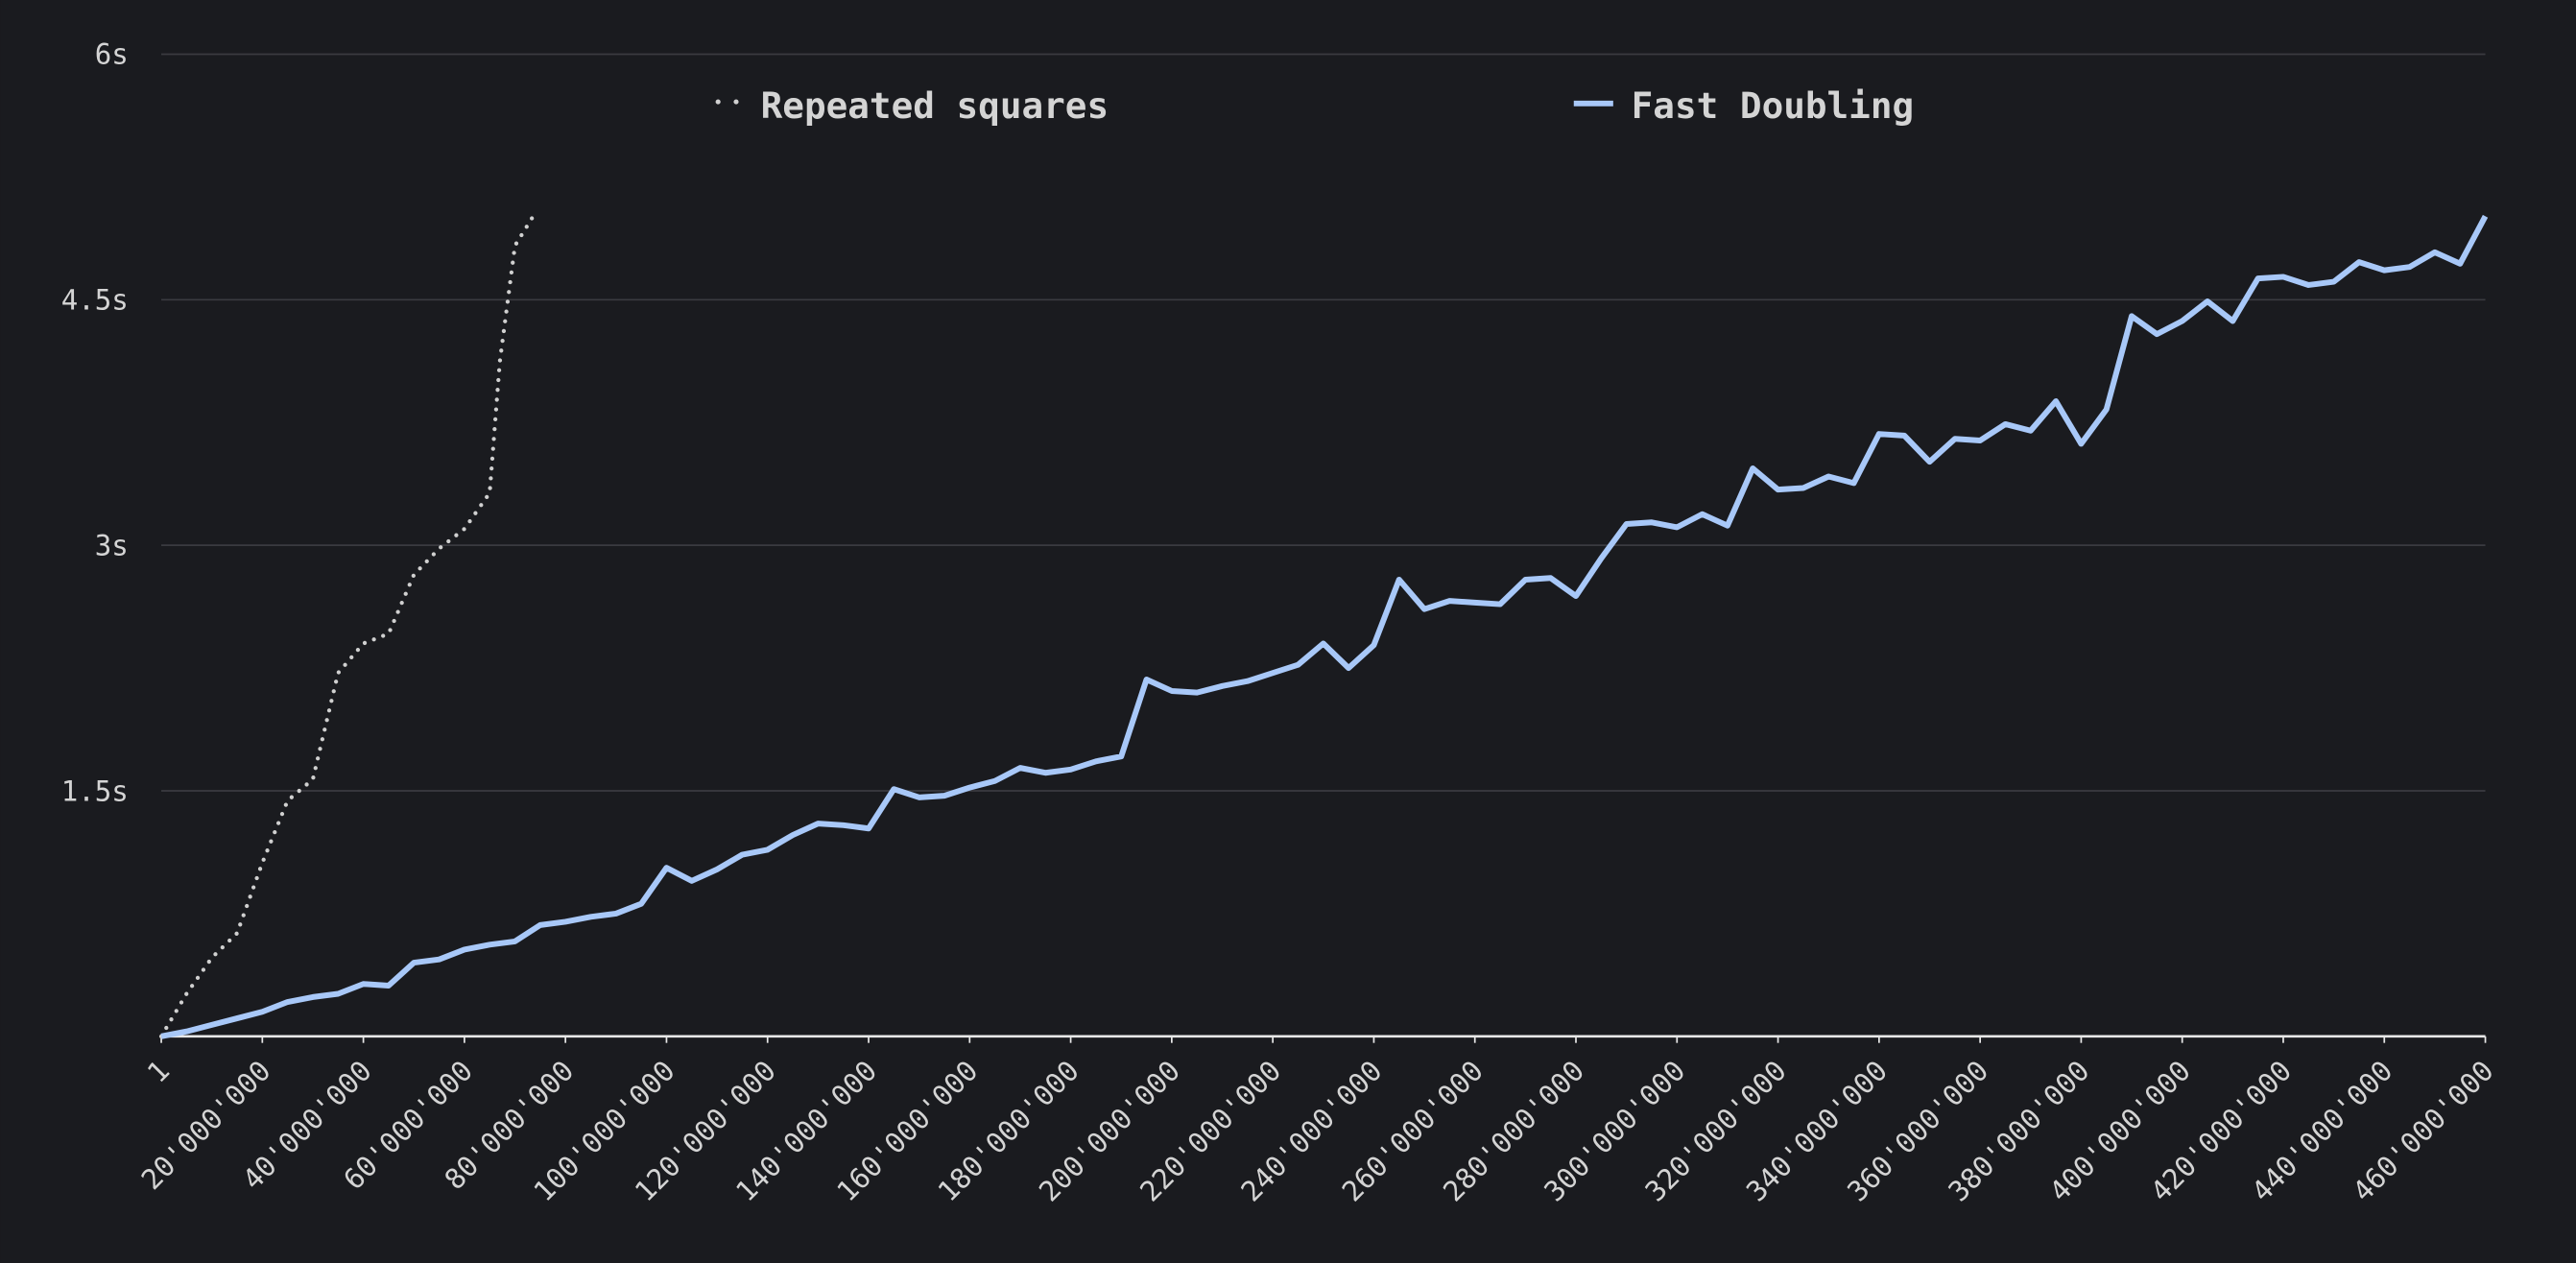 The image size is (2576, 1263). I want to click on series-line, so click(347, 624).